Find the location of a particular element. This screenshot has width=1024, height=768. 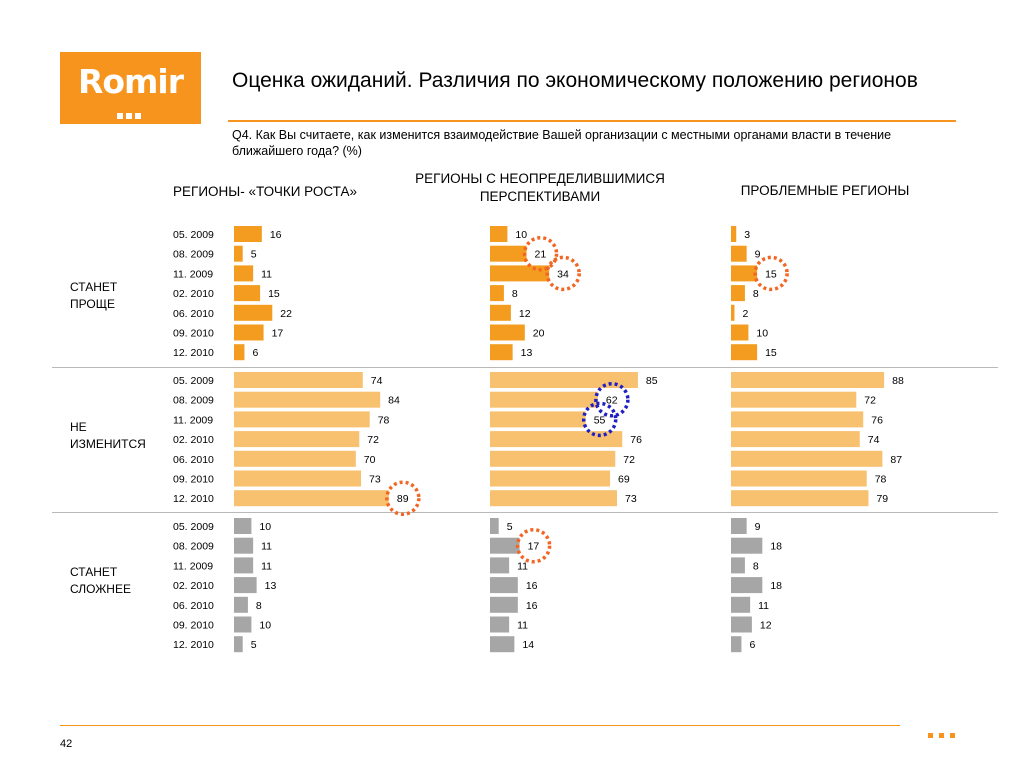

logo-wordmark: Romir is located at coordinates (130, 81).